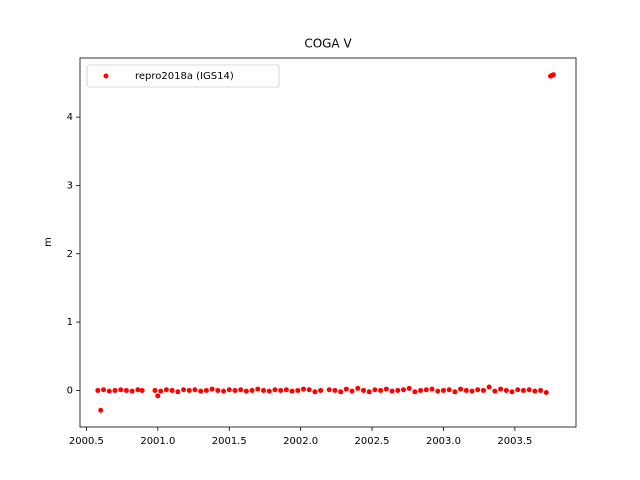 This screenshot has width=640, height=480. What do you see at coordinates (229, 441) in the screenshot?
I see `x-tick-label: 2001.5` at bounding box center [229, 441].